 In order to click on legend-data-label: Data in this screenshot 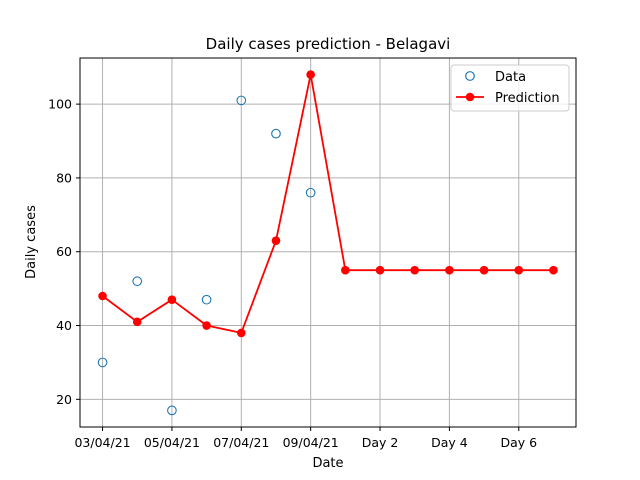, I will do `click(510, 77)`.